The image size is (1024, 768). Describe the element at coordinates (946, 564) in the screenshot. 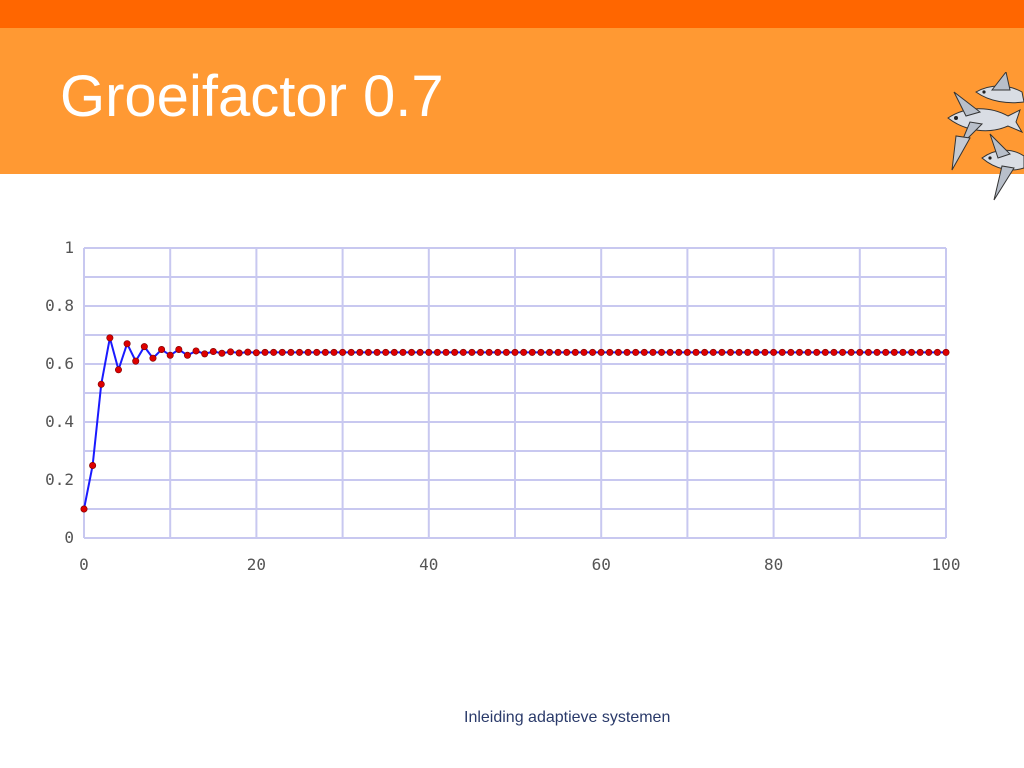

I see `x-tick-label: 100` at that location.